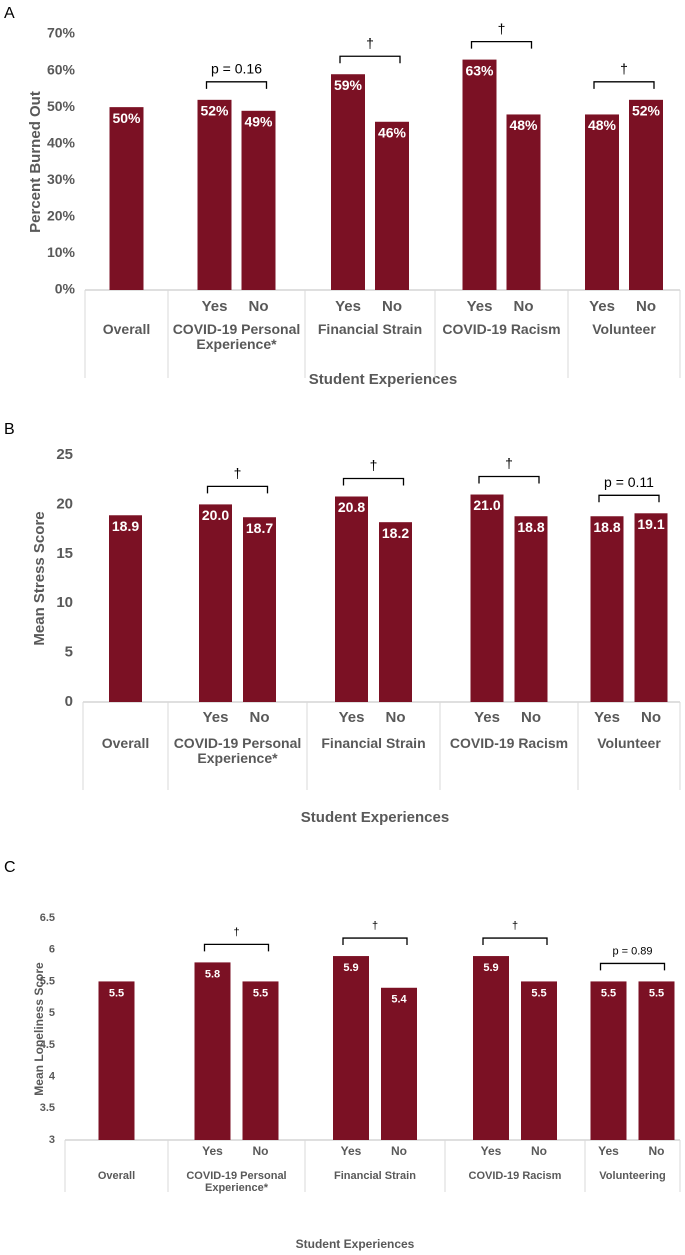  Describe the element at coordinates (212, 974) in the screenshot. I see `data-label: 5.8` at that location.